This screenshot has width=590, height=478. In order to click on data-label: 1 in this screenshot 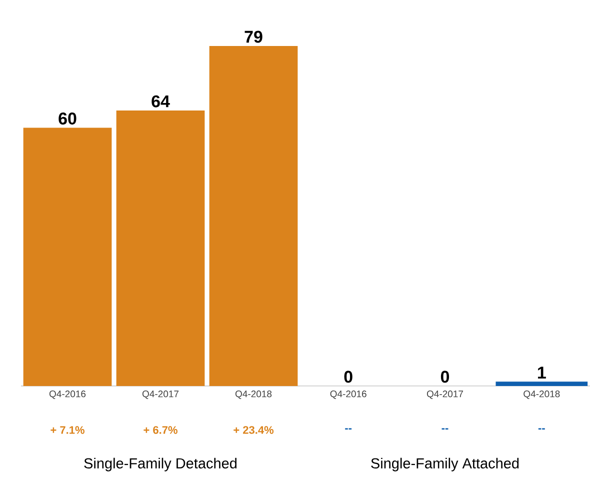, I will do `click(542, 372)`.